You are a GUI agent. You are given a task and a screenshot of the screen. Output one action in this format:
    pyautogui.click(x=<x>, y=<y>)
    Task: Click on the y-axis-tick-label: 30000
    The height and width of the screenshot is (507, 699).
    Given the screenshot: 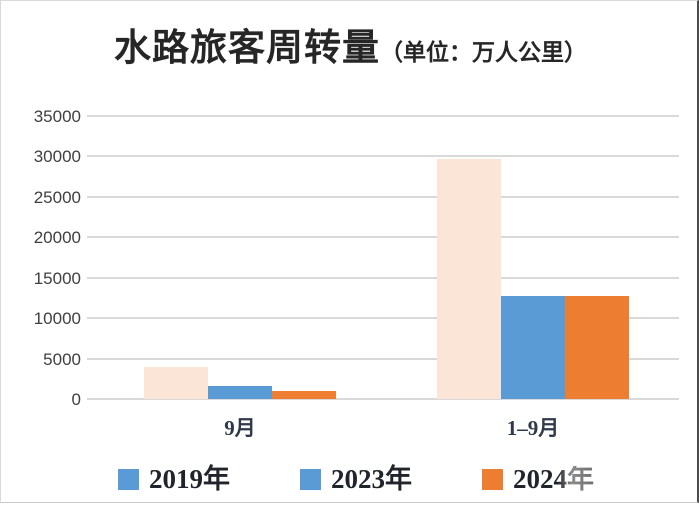 What is the action you would take?
    pyautogui.click(x=57, y=157)
    